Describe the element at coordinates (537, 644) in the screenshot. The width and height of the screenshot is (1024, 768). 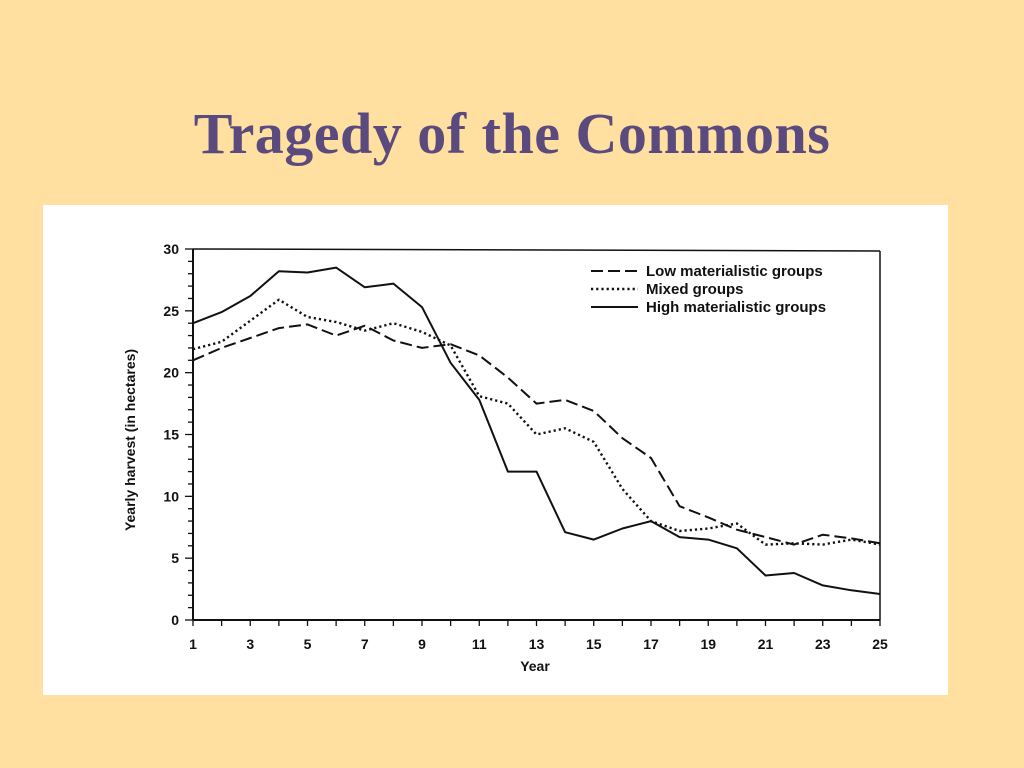
I see `x-tick-label: 13` at that location.